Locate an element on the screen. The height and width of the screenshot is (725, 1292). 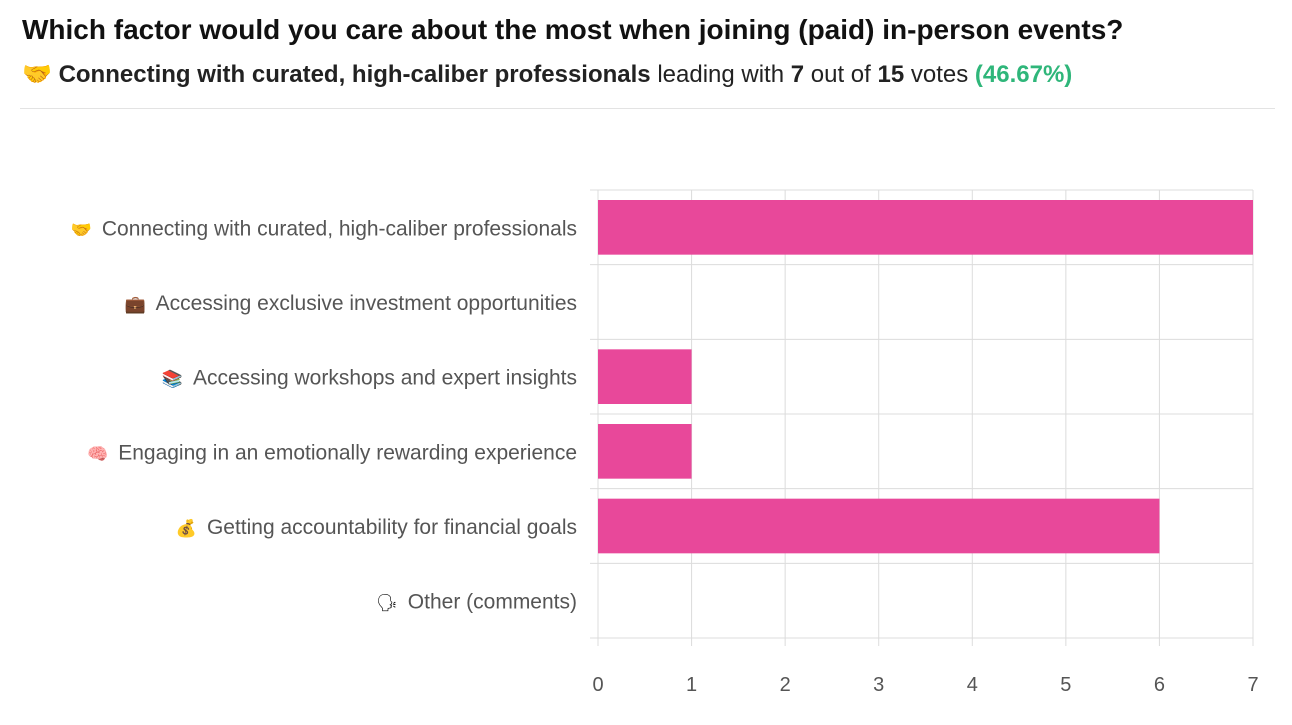
out-of-text: out of is located at coordinates (840, 74).